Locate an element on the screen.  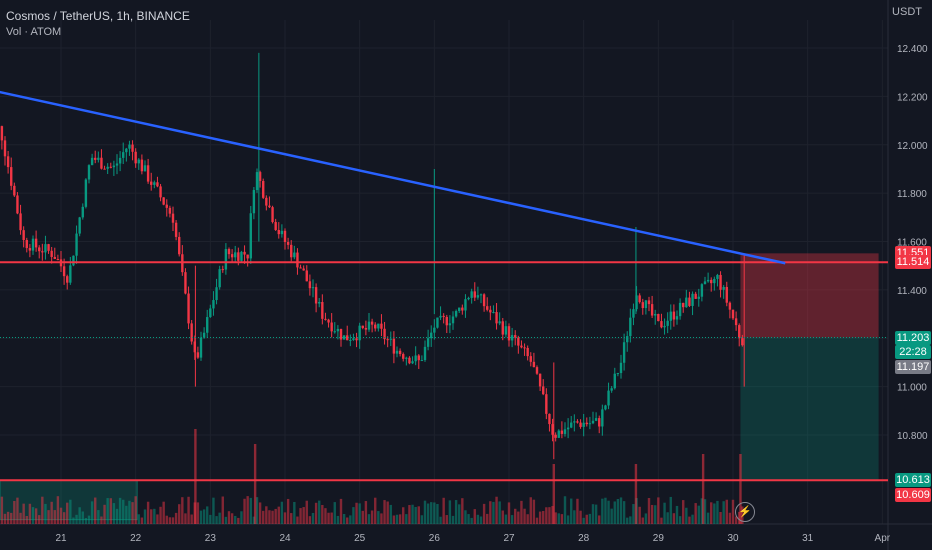
time-tick-label: 28 is located at coordinates (584, 538).